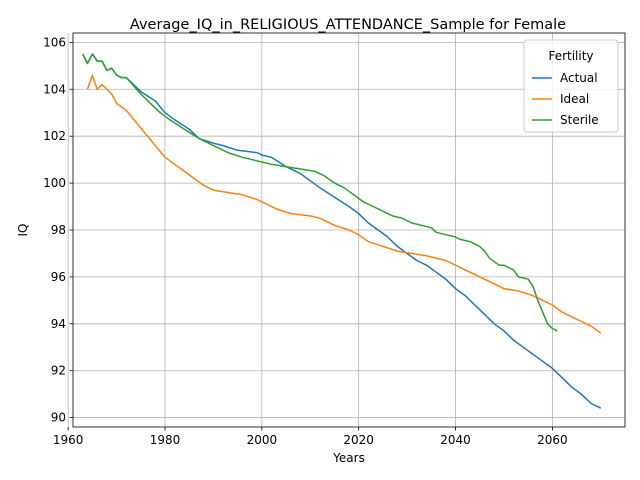 This screenshot has height=480, width=640. Describe the element at coordinates (574, 99) in the screenshot. I see `legend-label-ideal: Ideal` at that location.